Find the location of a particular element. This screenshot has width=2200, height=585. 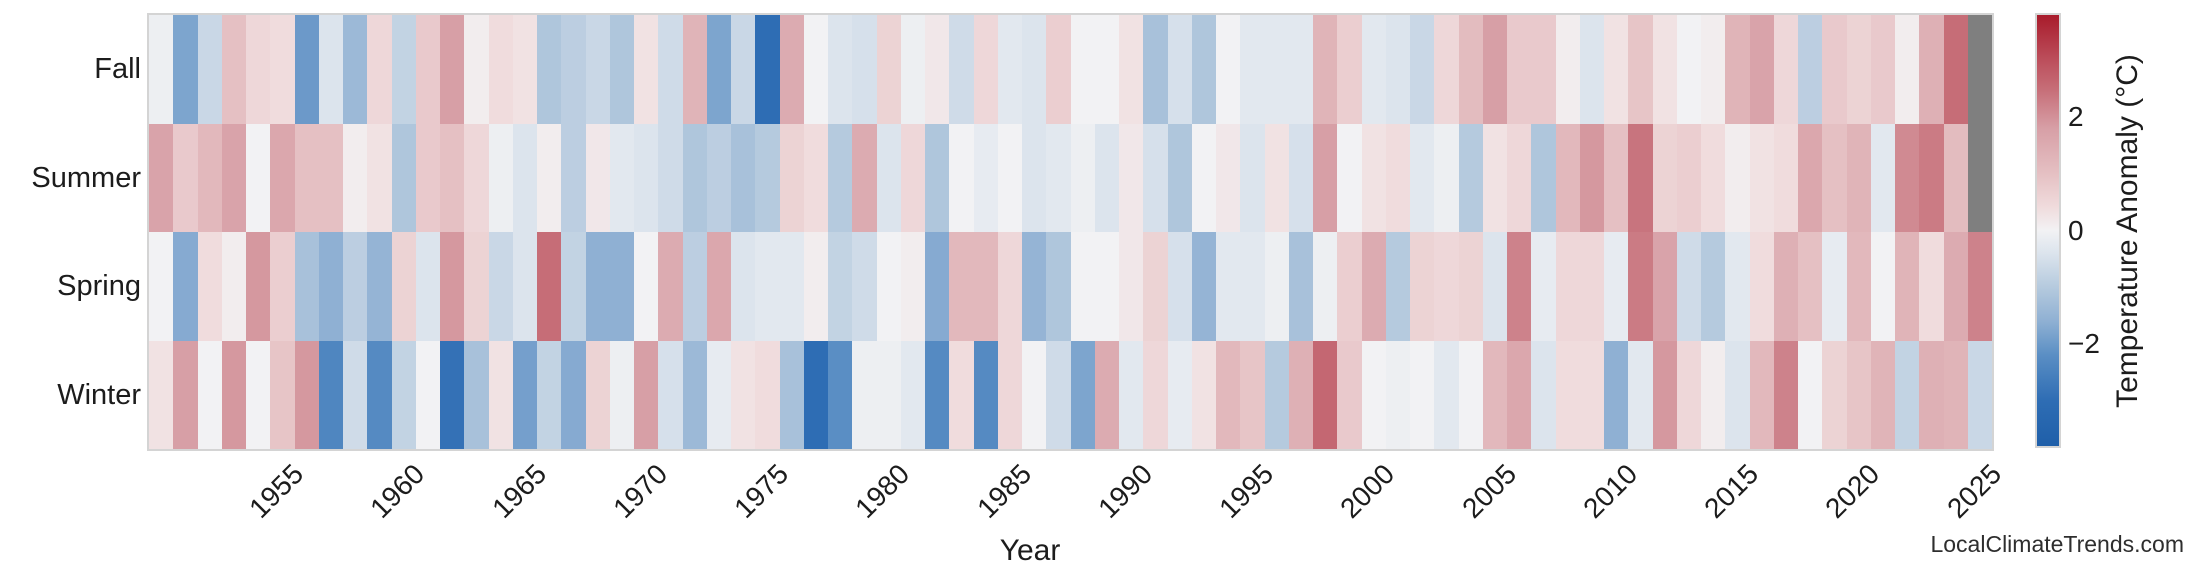

row-label: Summer is located at coordinates (86, 177).